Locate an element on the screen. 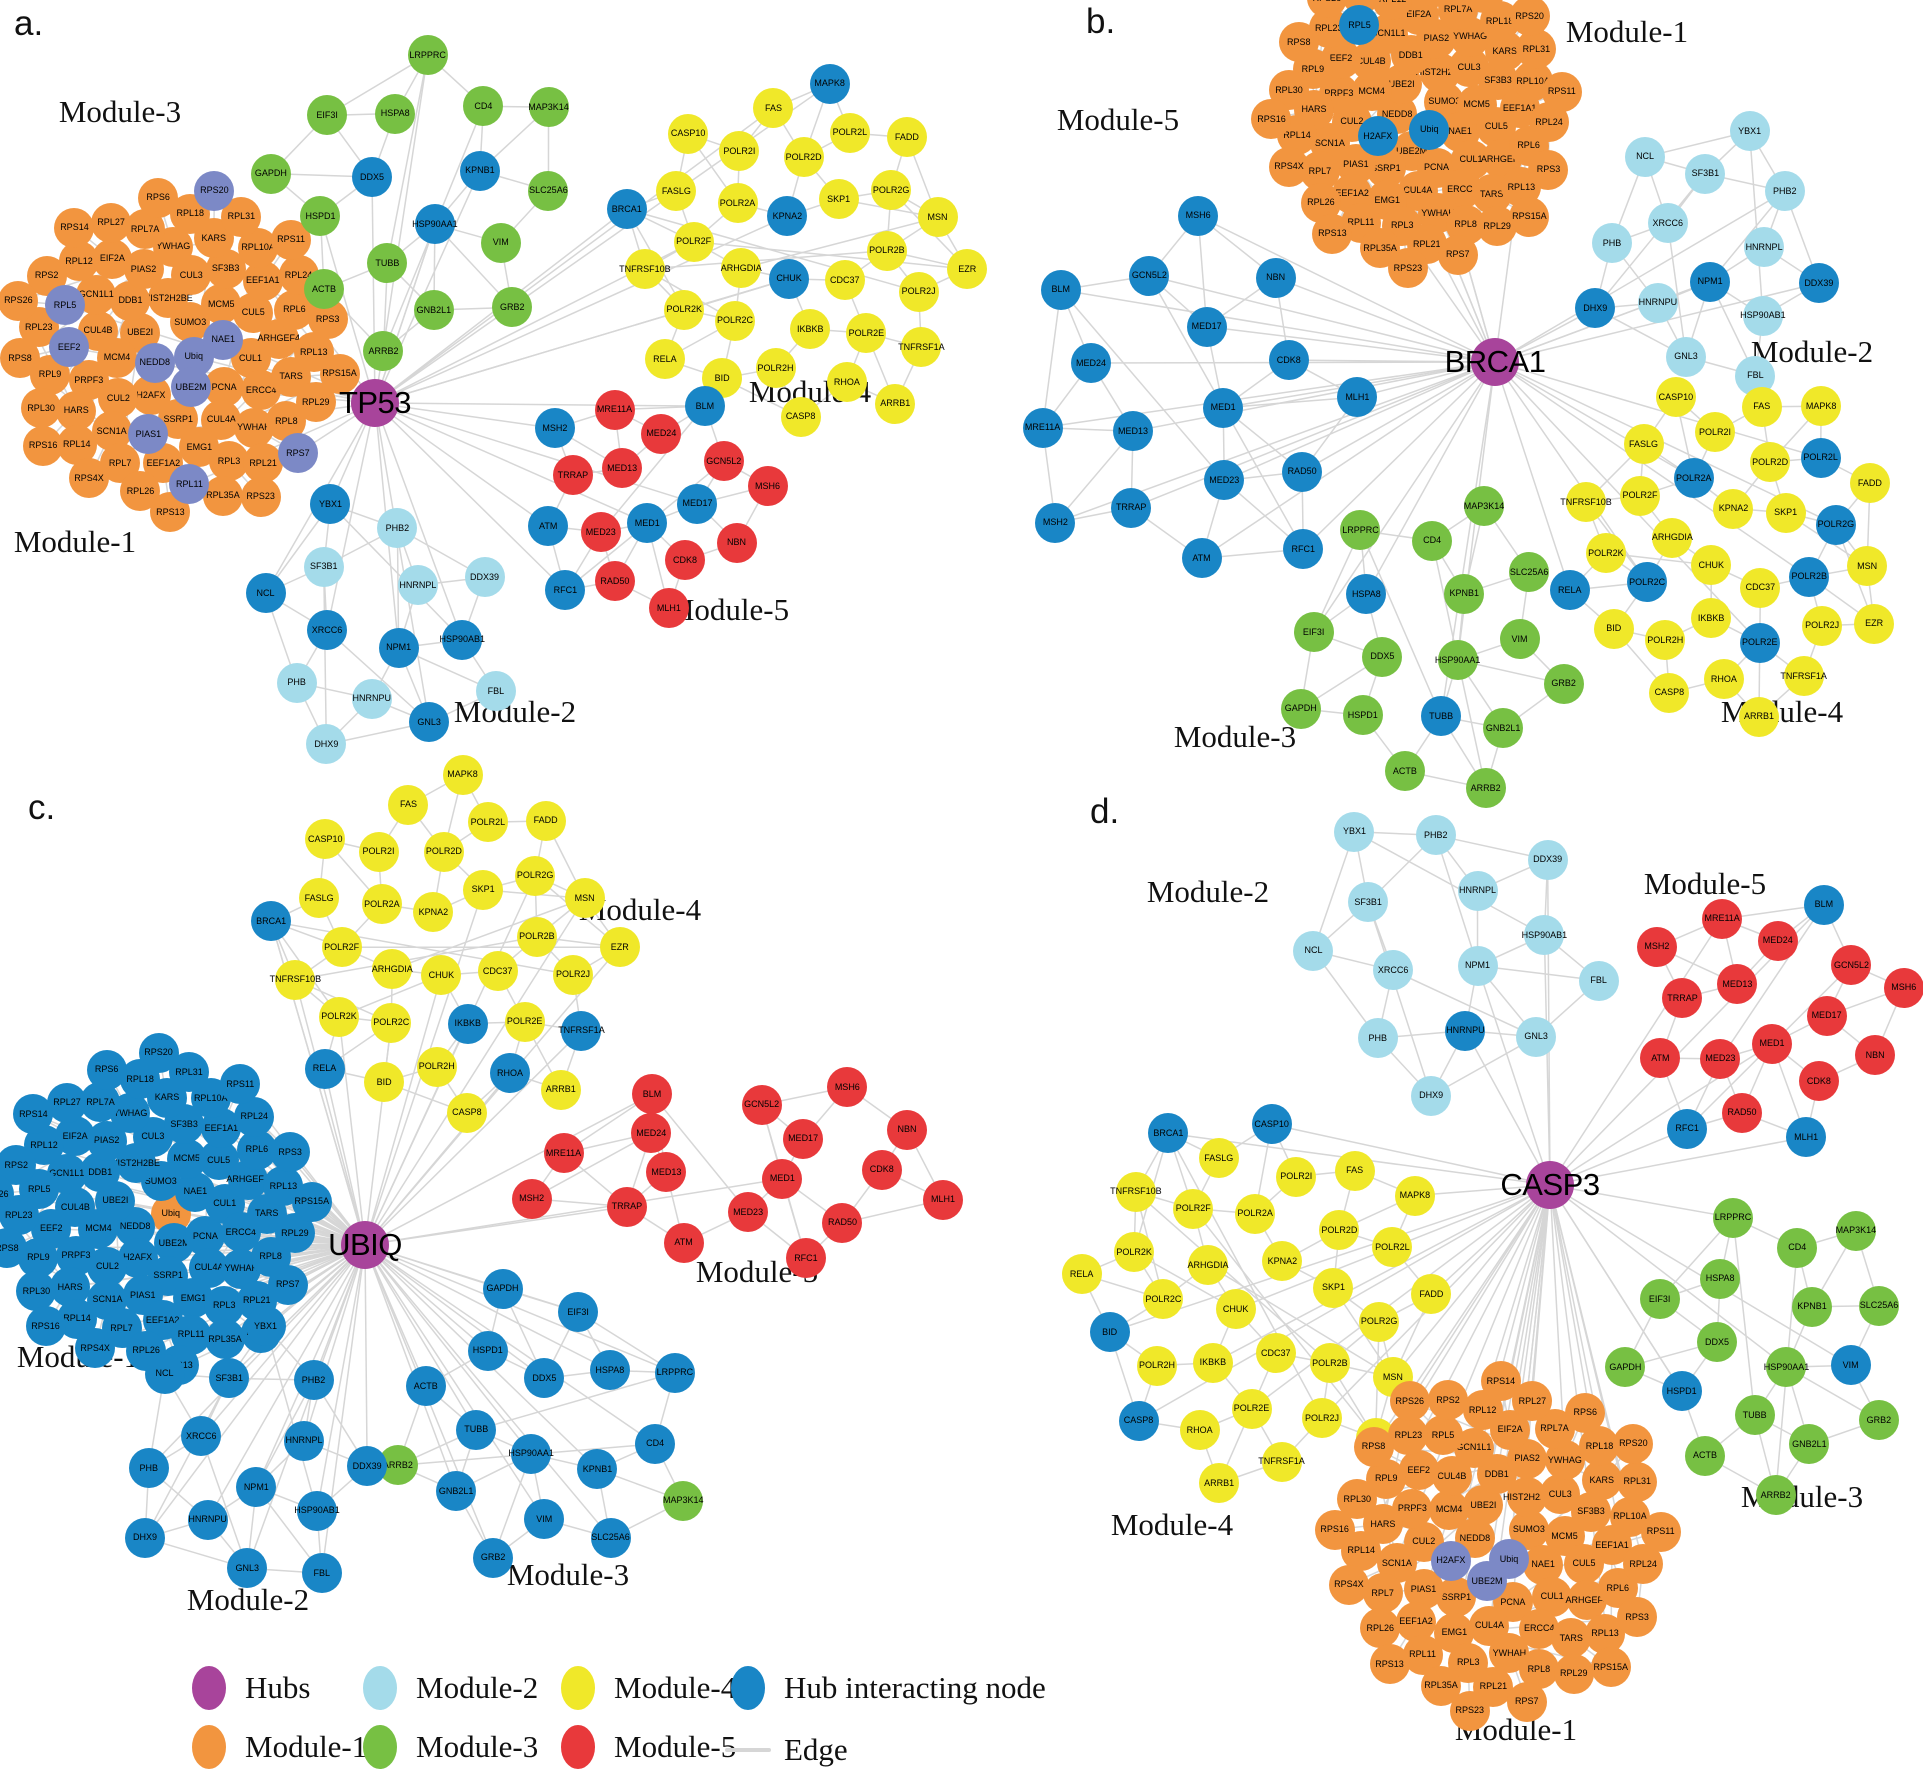 This screenshot has width=1923, height=1775. node-label: EEF1A1 is located at coordinates (1519, 107).